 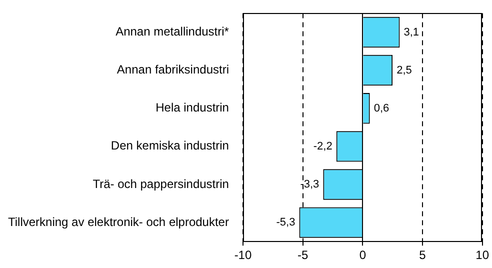 What do you see at coordinates (412, 32) in the screenshot?
I see `data-label: 3,1` at bounding box center [412, 32].